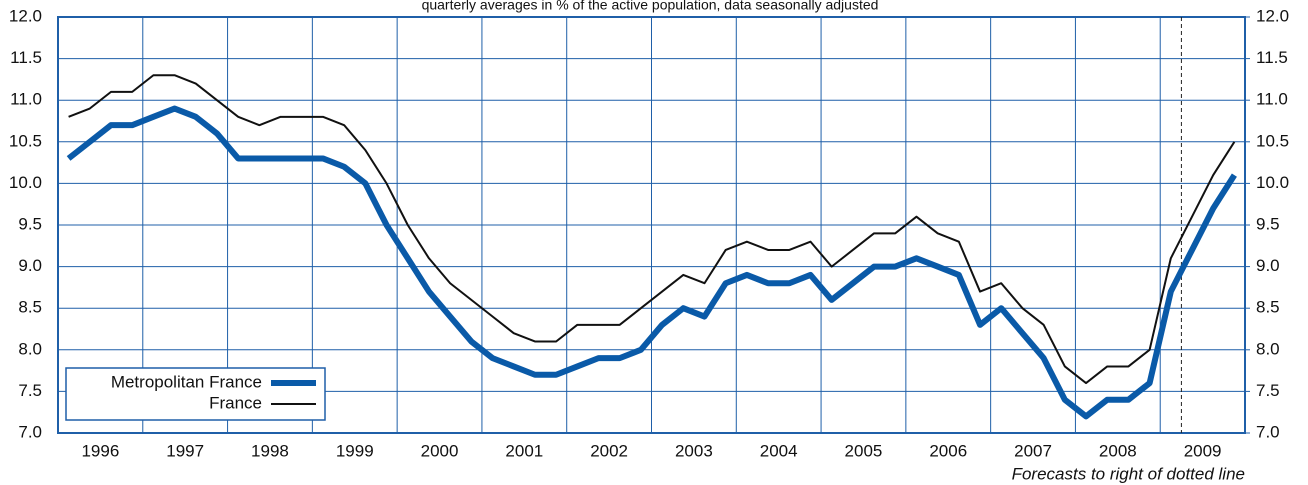  I want to click on y2-tick-label: 10.5, so click(1272, 140).